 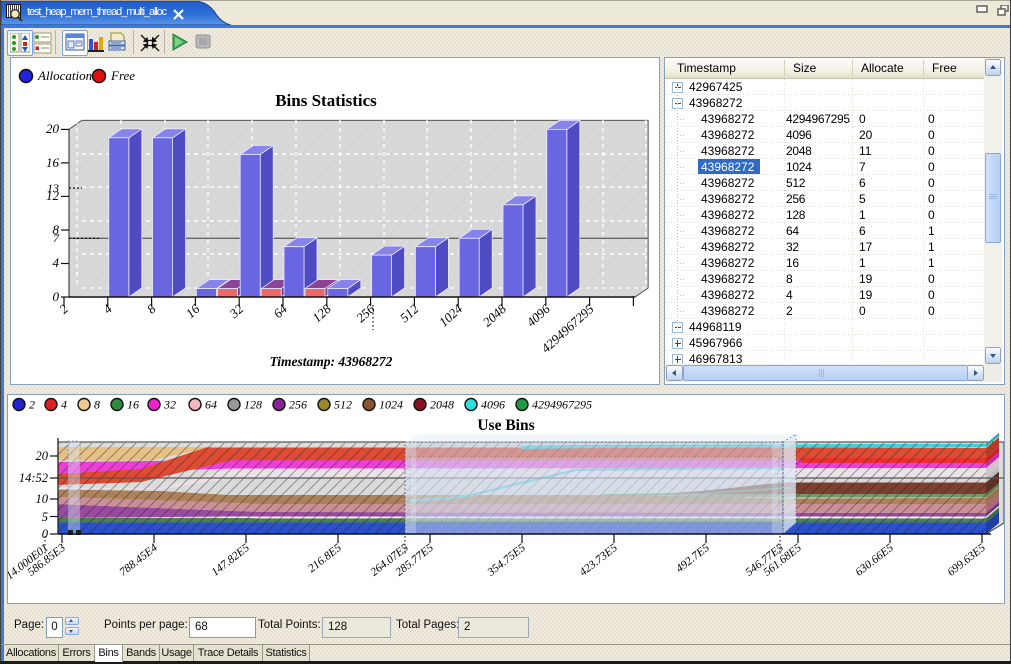 I want to click on svg-text: 354.75E5, so click(x=506, y=561).